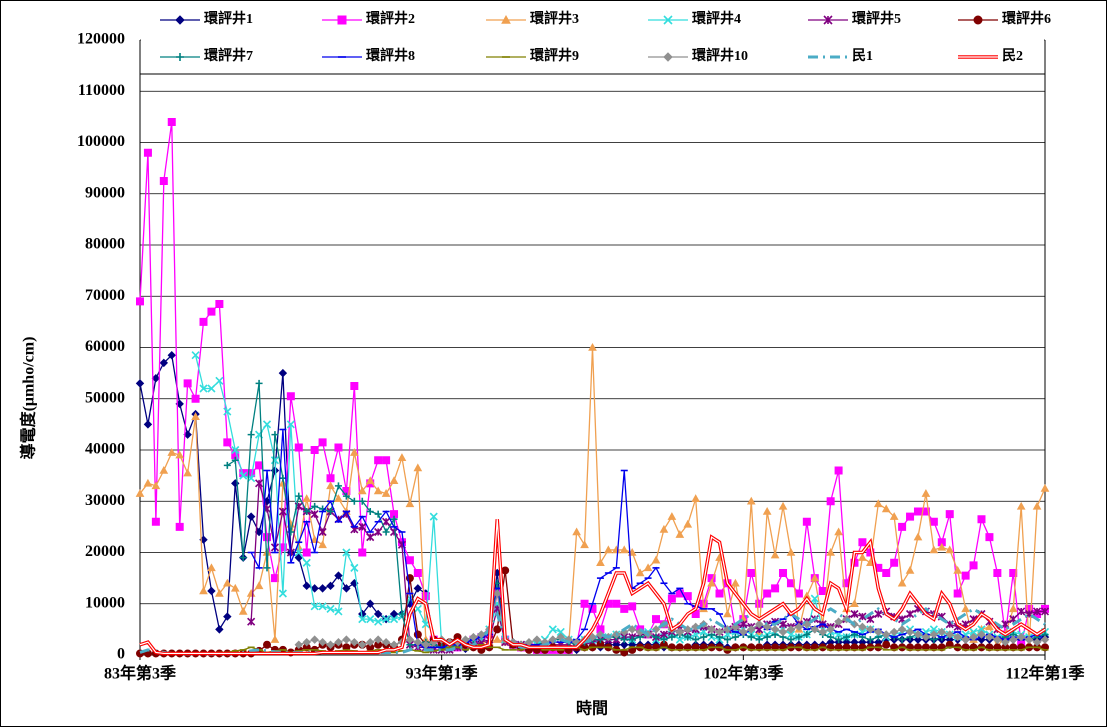  I want to click on legend-label: 民1, so click(862, 56).